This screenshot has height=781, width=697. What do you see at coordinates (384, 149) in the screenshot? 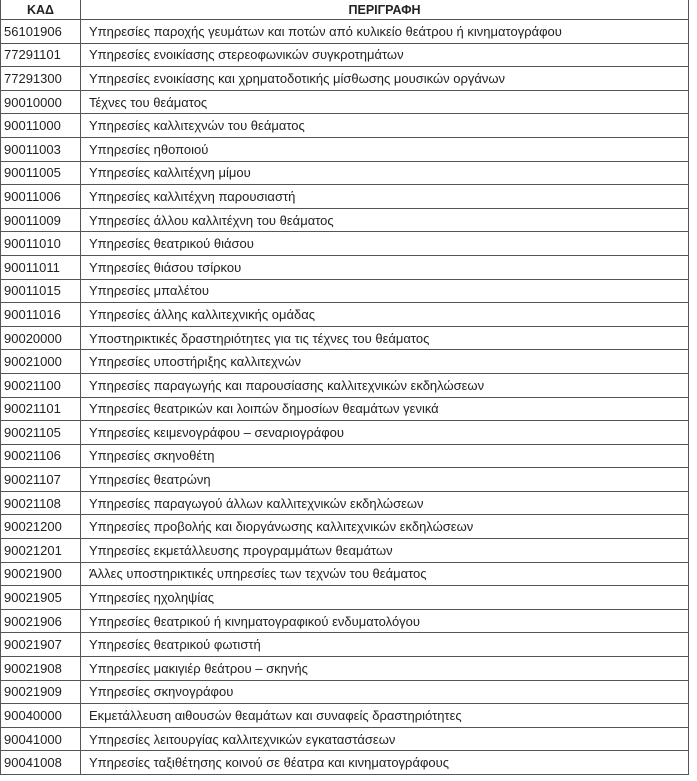
I see `kad-description: Υπηρεσίες ηθοποιού` at bounding box center [384, 149].